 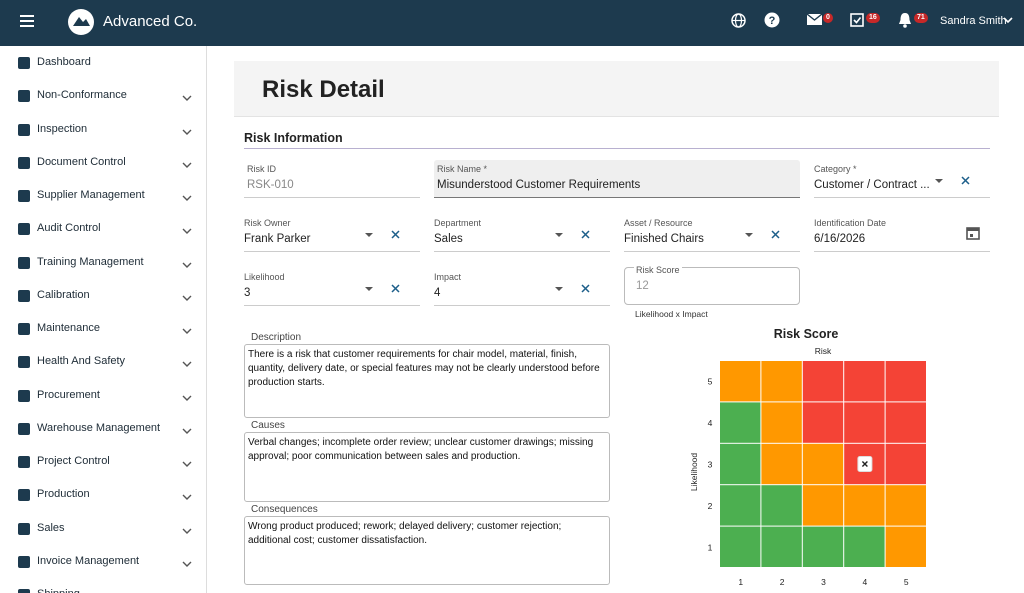 What do you see at coordinates (293, 138) in the screenshot?
I see `section-title: Risk Information` at bounding box center [293, 138].